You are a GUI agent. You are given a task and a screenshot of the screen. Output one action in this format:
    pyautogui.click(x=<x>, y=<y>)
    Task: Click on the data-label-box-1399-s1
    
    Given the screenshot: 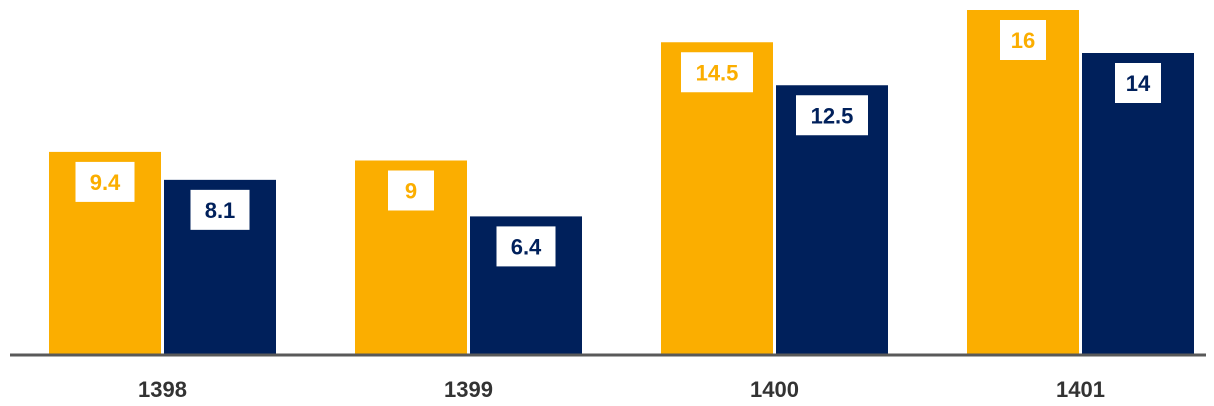 What is the action you would take?
    pyautogui.click(x=411, y=190)
    